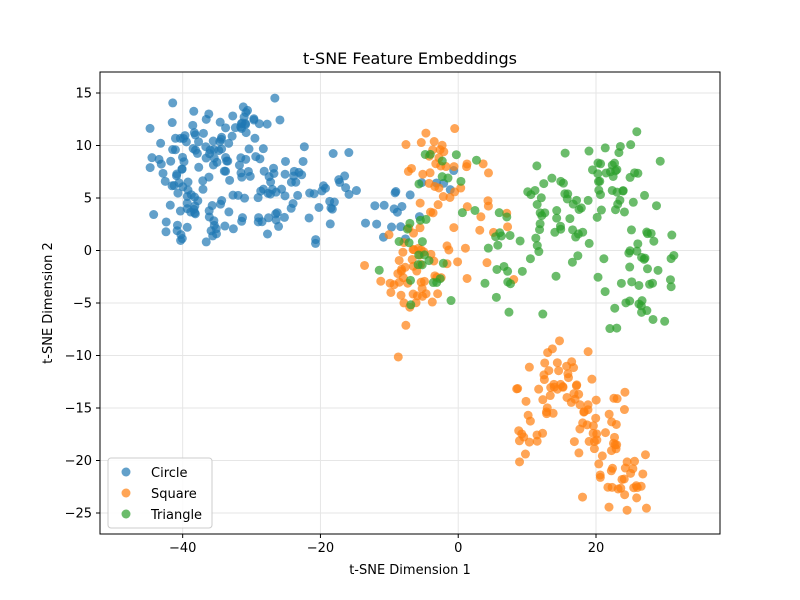  Describe the element at coordinates (88, 199) in the screenshot. I see `y-tick-label: 5` at that location.